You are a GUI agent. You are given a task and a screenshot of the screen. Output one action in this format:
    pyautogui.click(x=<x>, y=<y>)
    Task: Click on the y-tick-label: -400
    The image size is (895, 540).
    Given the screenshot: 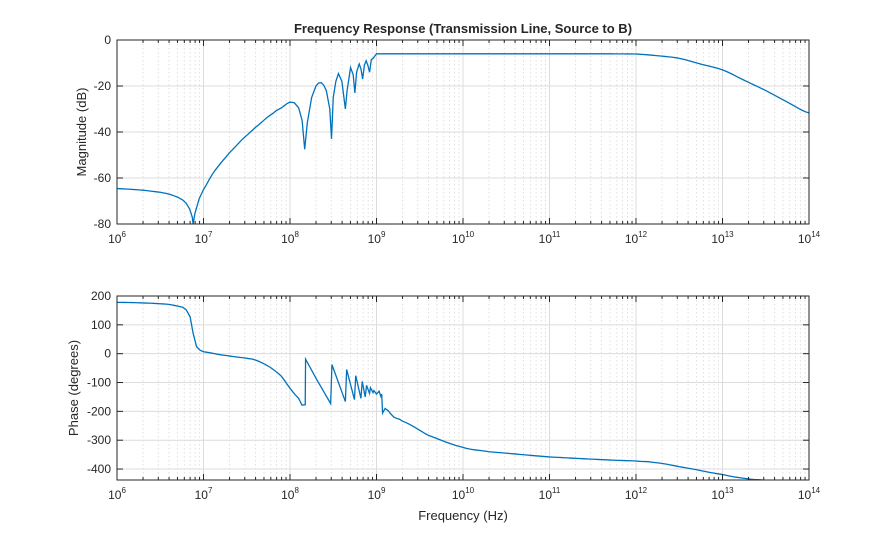 What is the action you would take?
    pyautogui.click(x=99, y=469)
    